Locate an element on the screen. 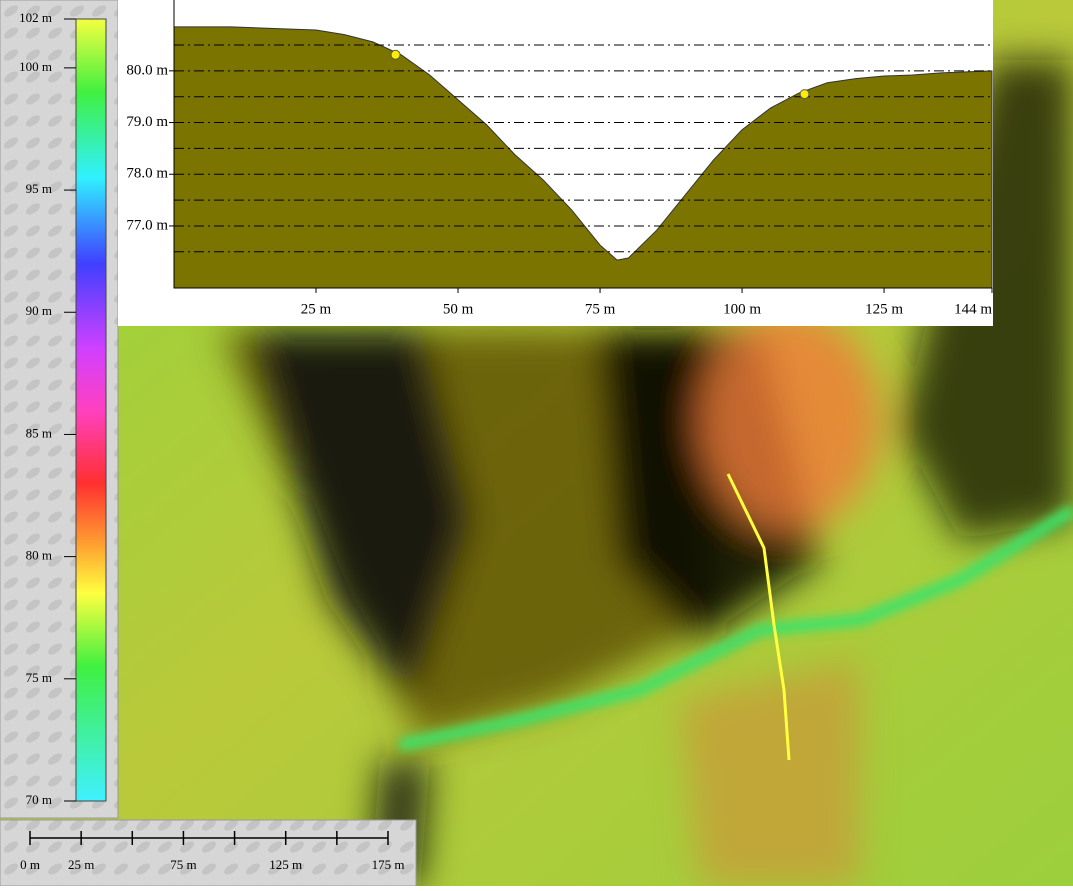 The width and height of the screenshot is (1073, 891). legend-tick-label: 102 m is located at coordinates (35, 17).